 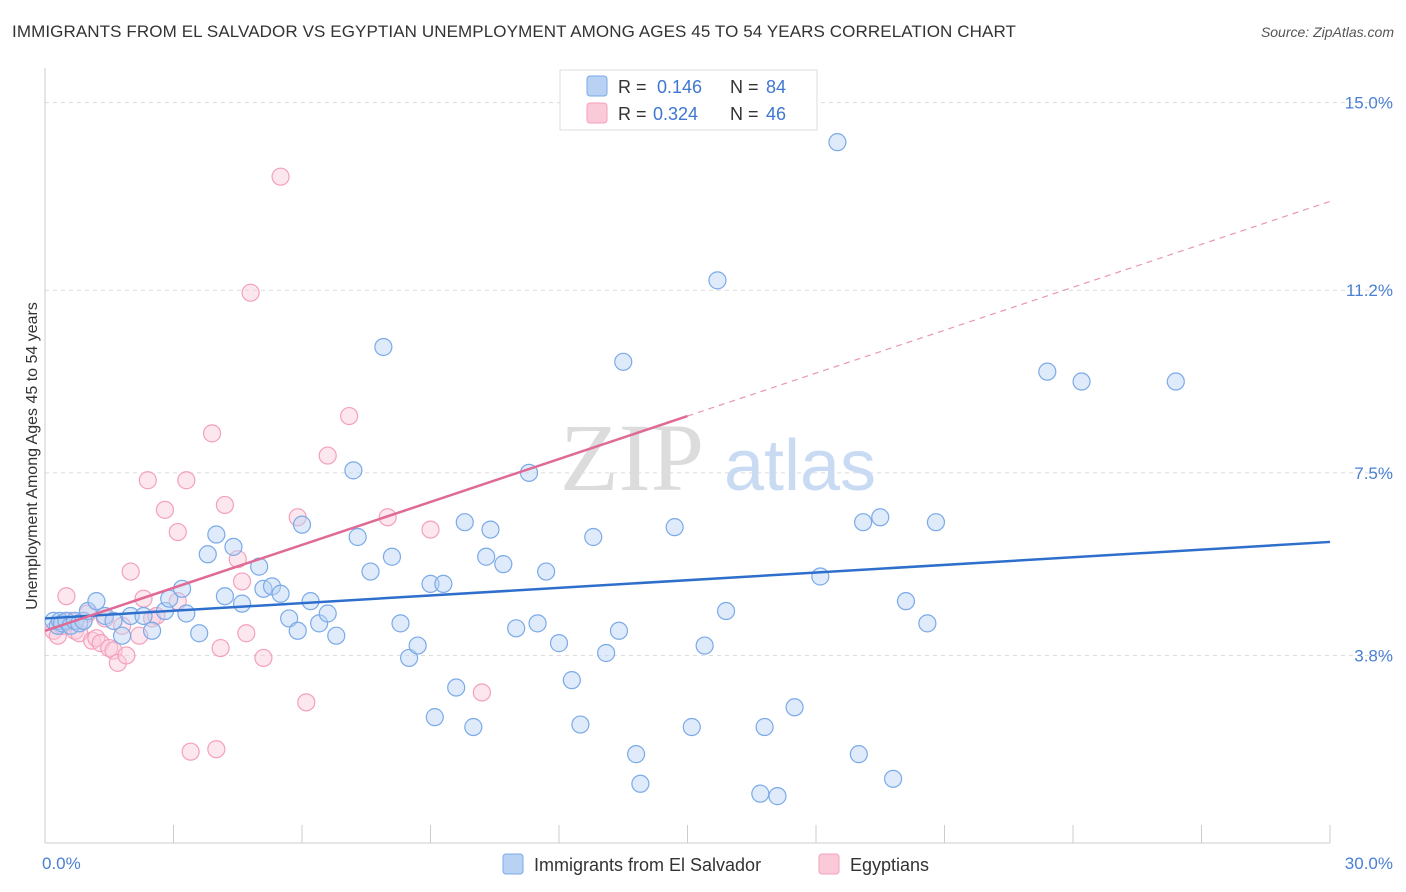 What do you see at coordinates (597, 113) in the screenshot?
I see `legend-swatch-pink` at bounding box center [597, 113].